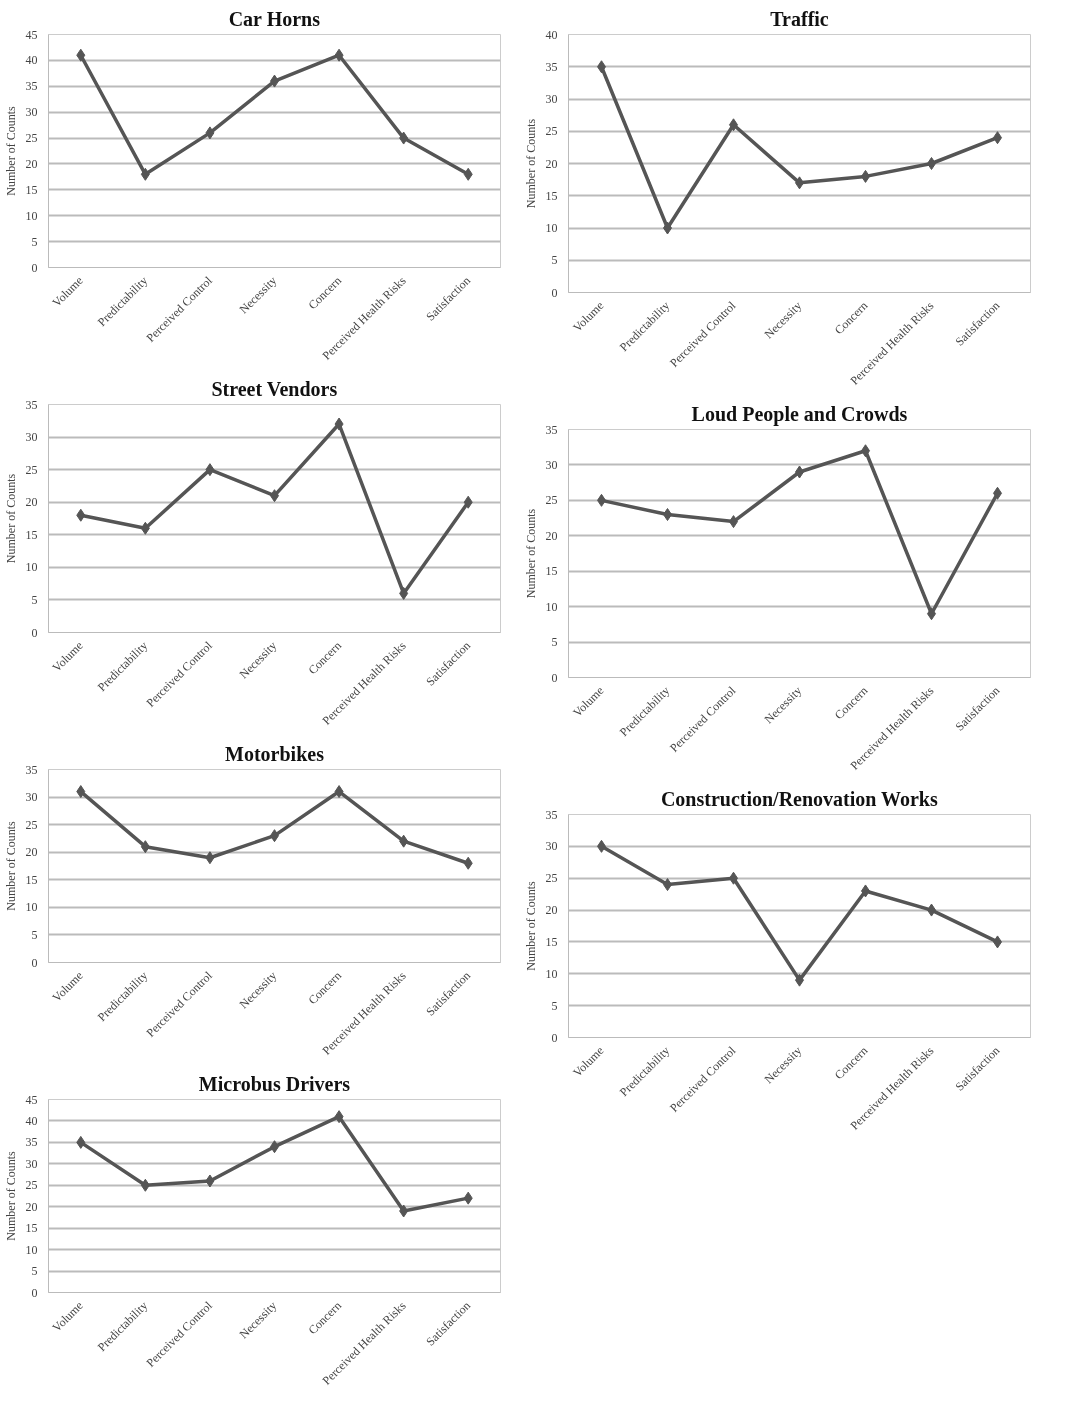 Image resolution: width=1068 pixels, height=1406 pixels. Describe the element at coordinates (799, 18) in the screenshot. I see `chart-title: Traffic` at that location.